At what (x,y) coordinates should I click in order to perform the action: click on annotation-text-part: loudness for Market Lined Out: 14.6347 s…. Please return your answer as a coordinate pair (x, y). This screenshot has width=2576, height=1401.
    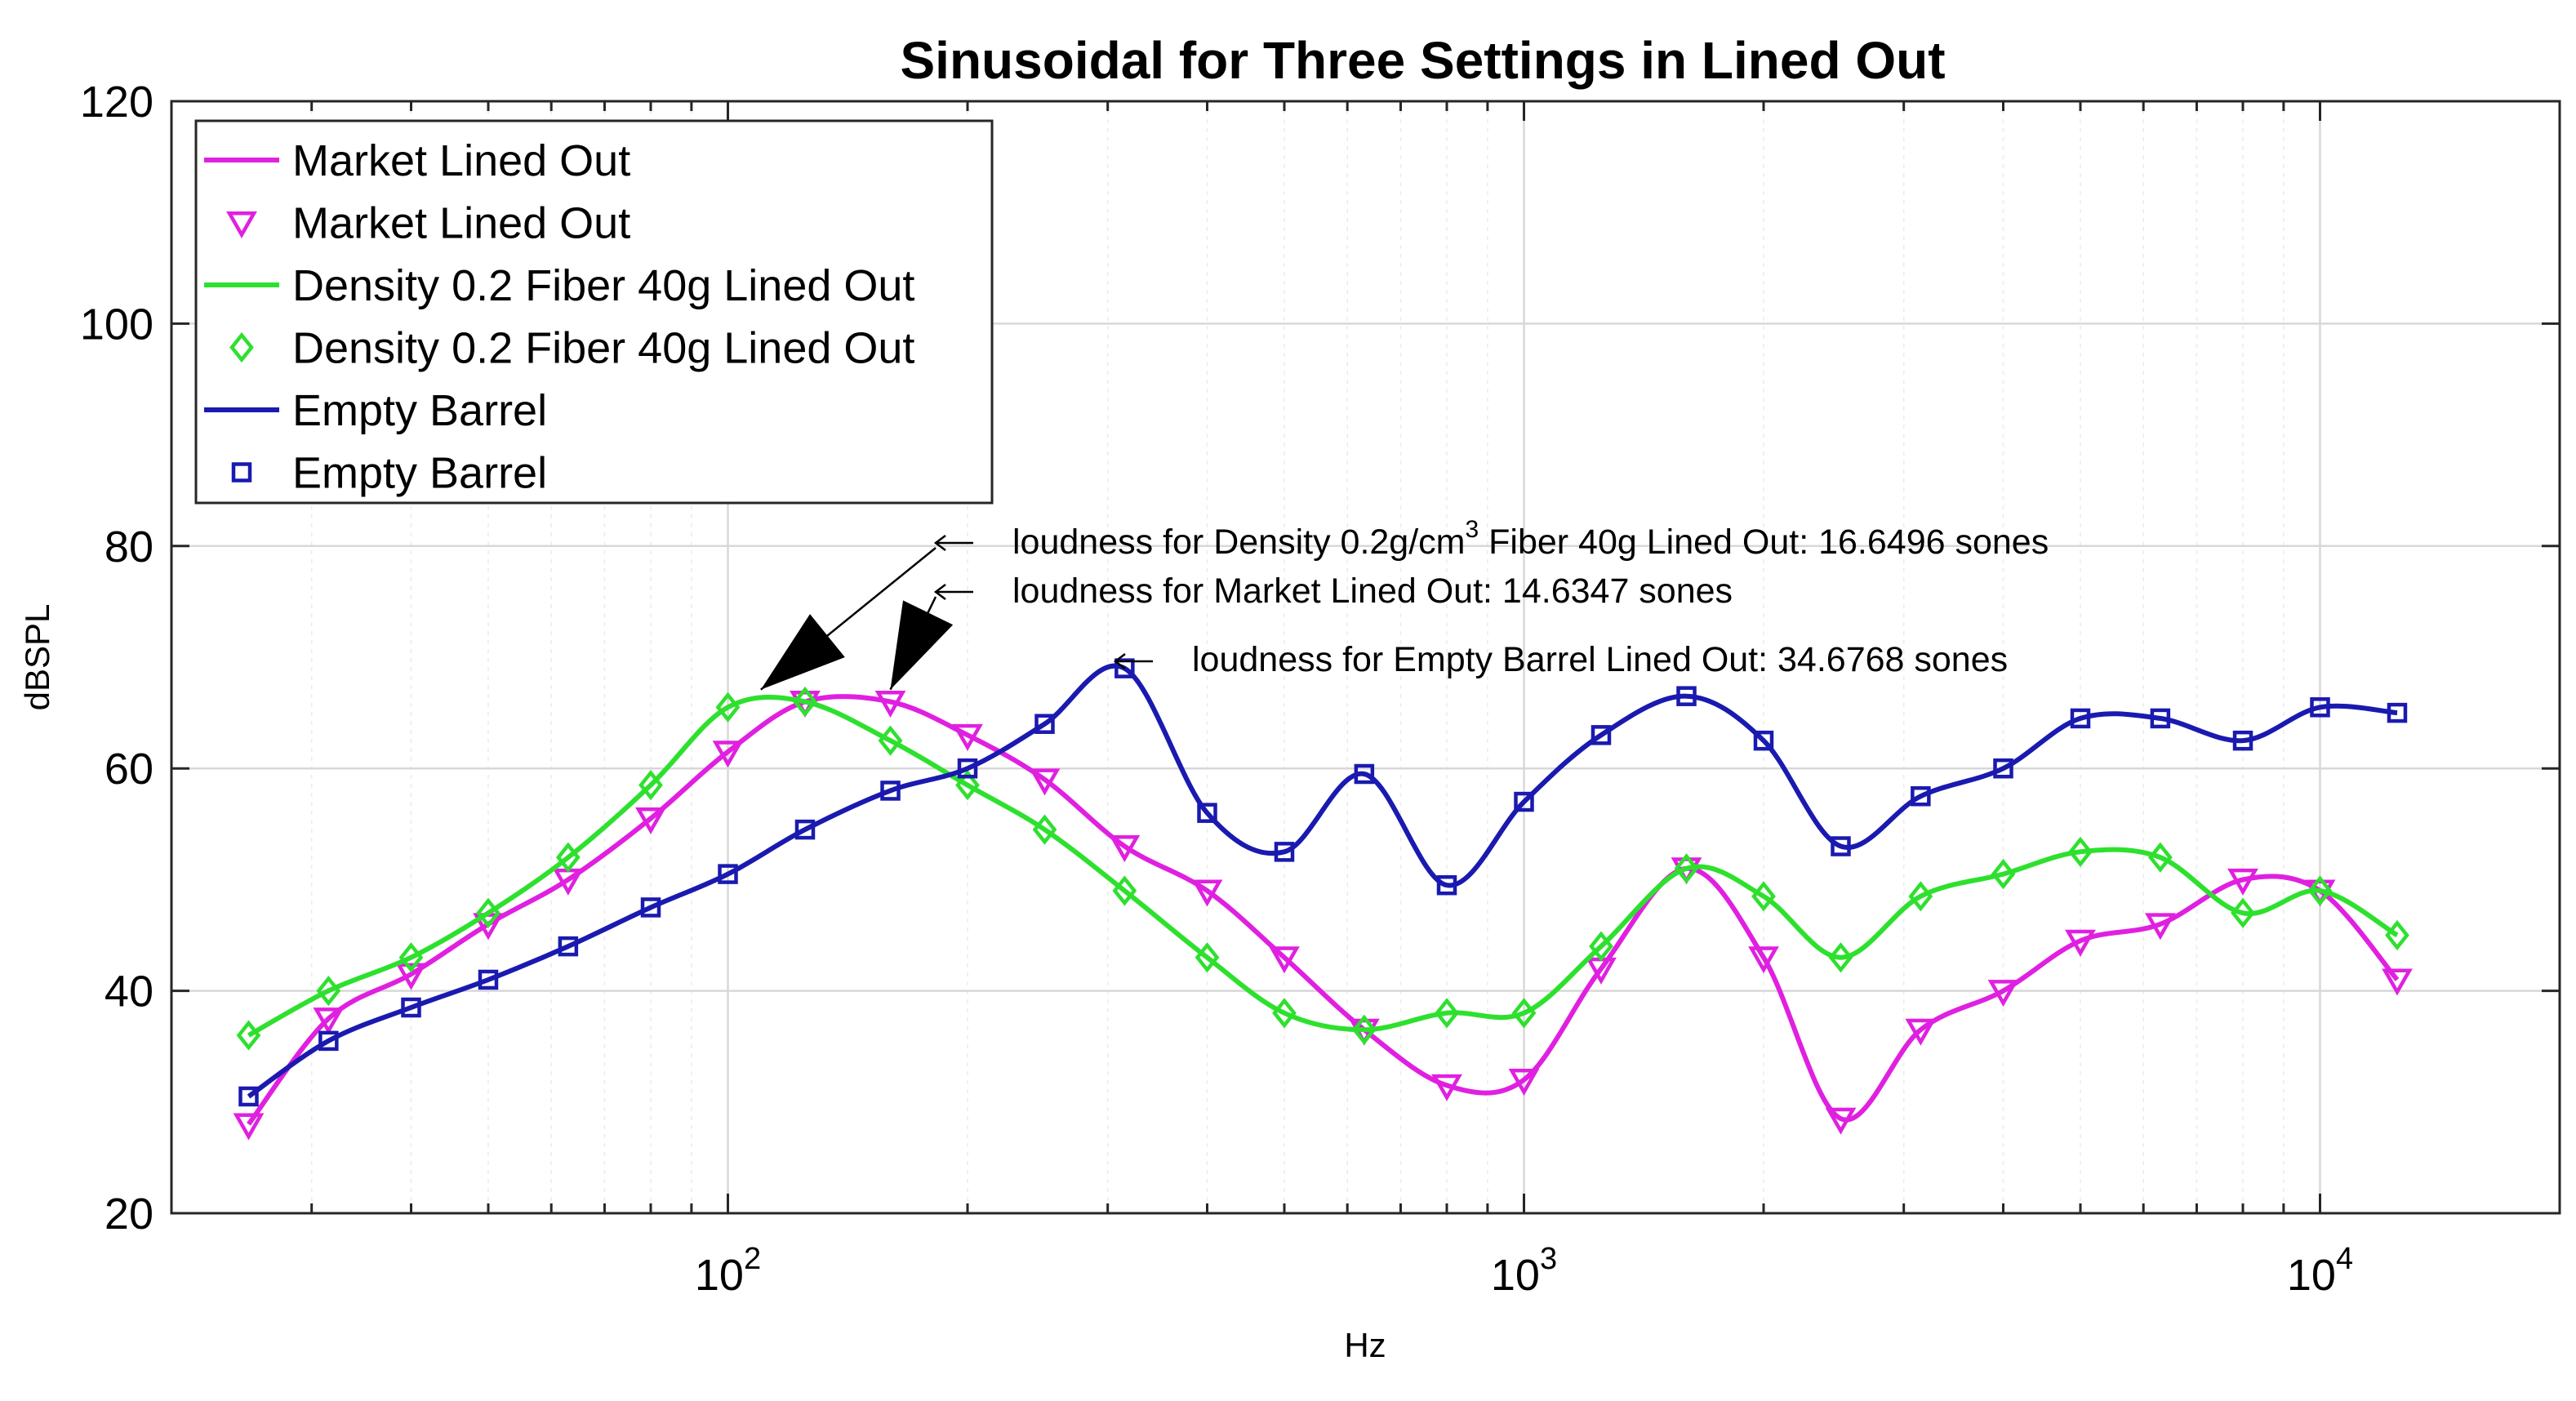
    Looking at the image, I should click on (1372, 591).